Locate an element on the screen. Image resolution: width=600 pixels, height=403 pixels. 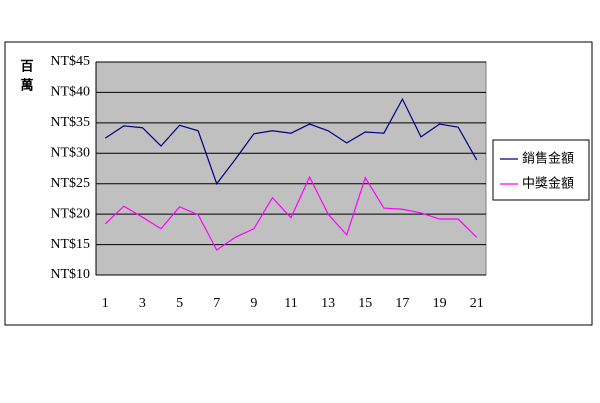
x-tick-label: 9 is located at coordinates (253, 303).